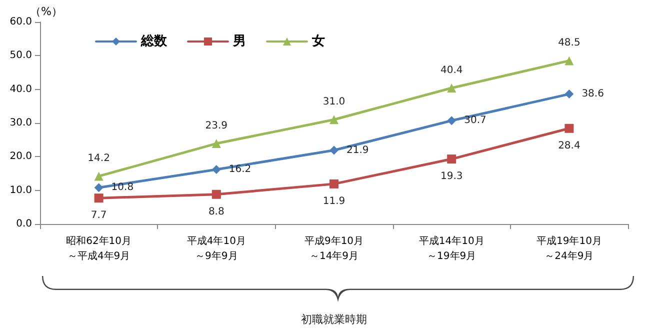  I want to click on data-label: 28.4, so click(569, 146).